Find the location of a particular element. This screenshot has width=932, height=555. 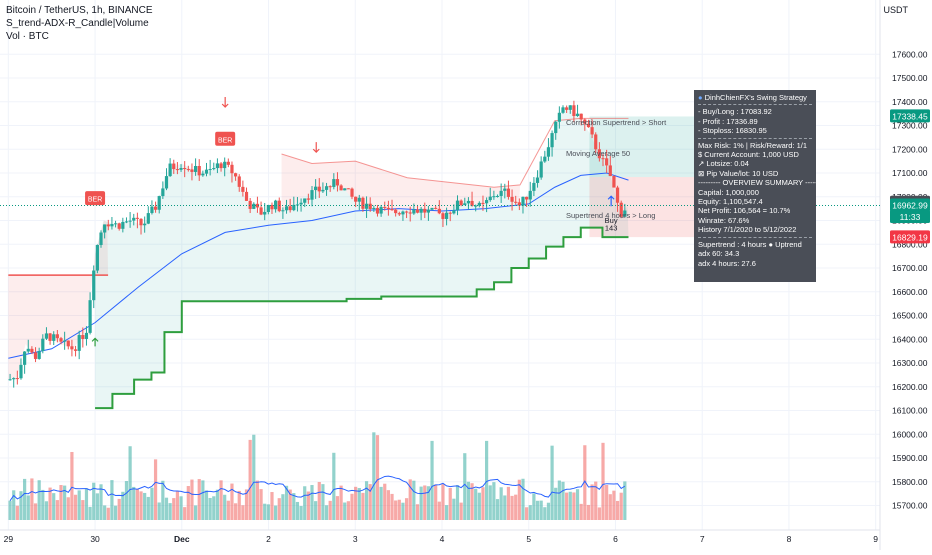

x-tick-label: 30 is located at coordinates (95, 539).